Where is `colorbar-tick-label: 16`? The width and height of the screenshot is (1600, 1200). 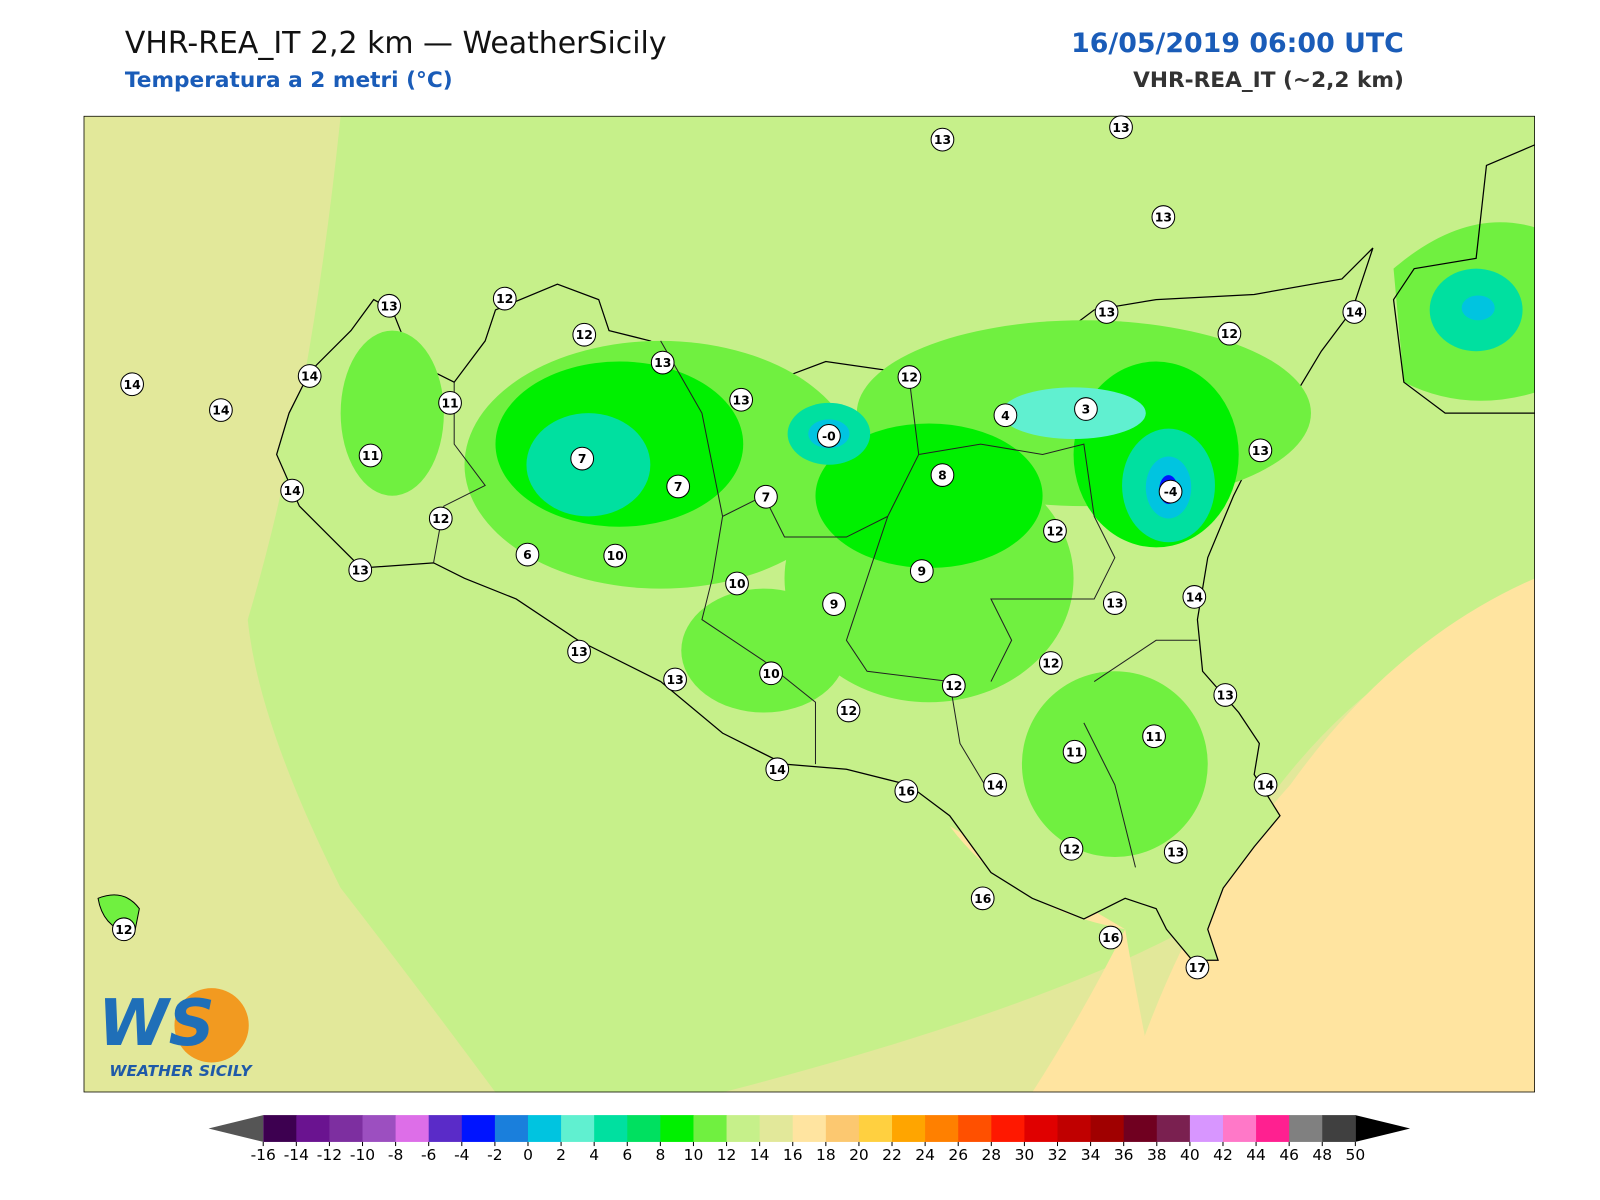
colorbar-tick-label: 16 is located at coordinates (793, 1155).